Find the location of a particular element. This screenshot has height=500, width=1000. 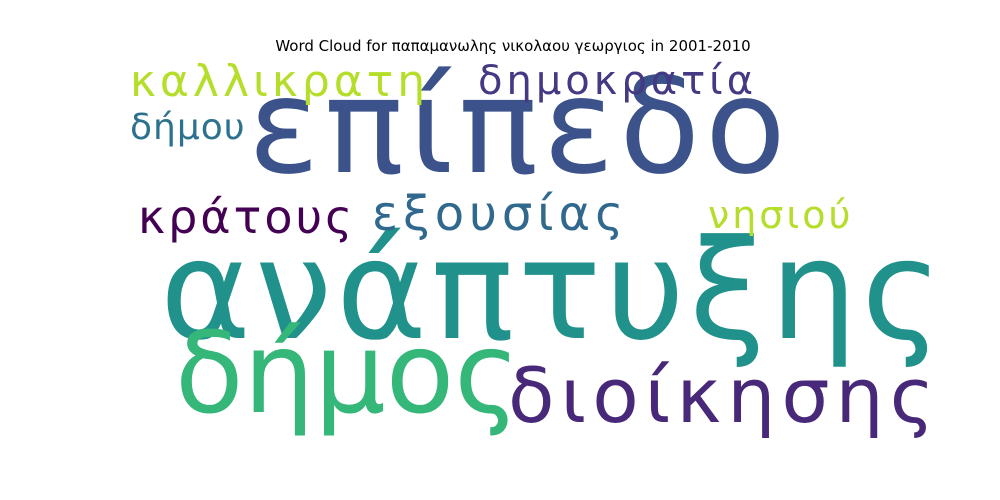

word-8: δημοκρατία is located at coordinates (618, 81).